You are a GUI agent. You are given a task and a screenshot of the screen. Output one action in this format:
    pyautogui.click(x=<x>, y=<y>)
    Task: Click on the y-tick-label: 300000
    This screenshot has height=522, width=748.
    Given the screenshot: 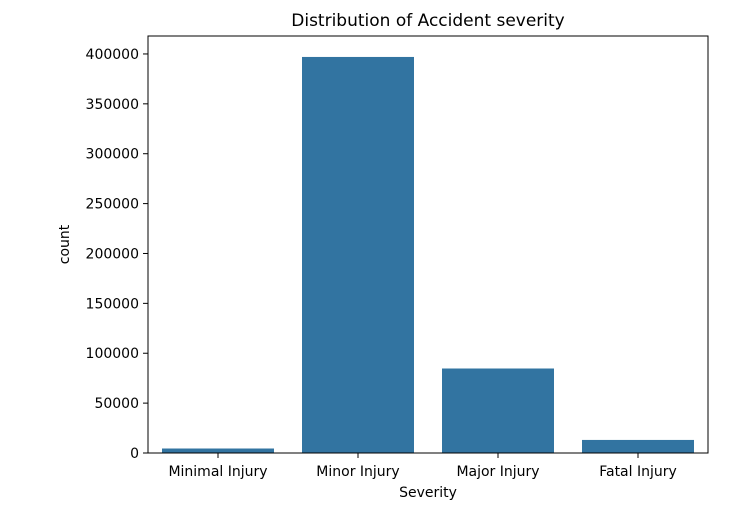 What is the action you would take?
    pyautogui.click(x=112, y=155)
    